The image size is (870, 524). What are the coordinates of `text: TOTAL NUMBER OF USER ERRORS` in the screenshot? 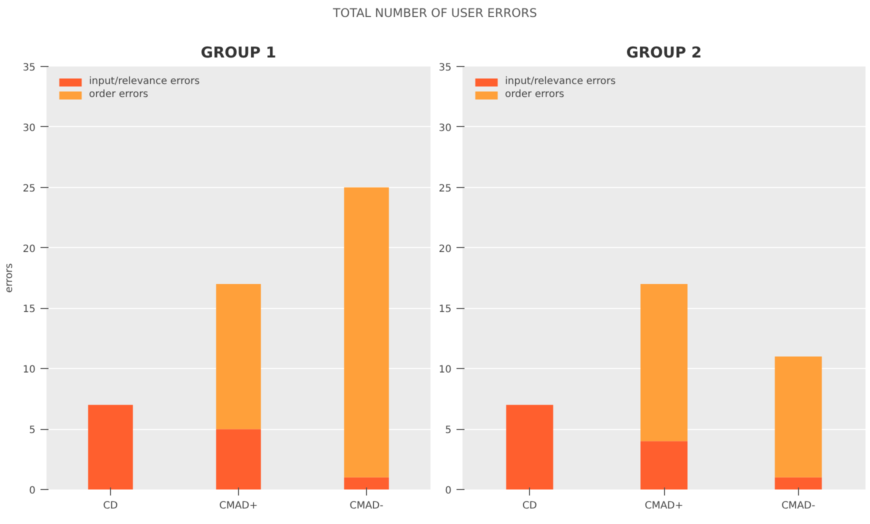 It's located at (435, 13).